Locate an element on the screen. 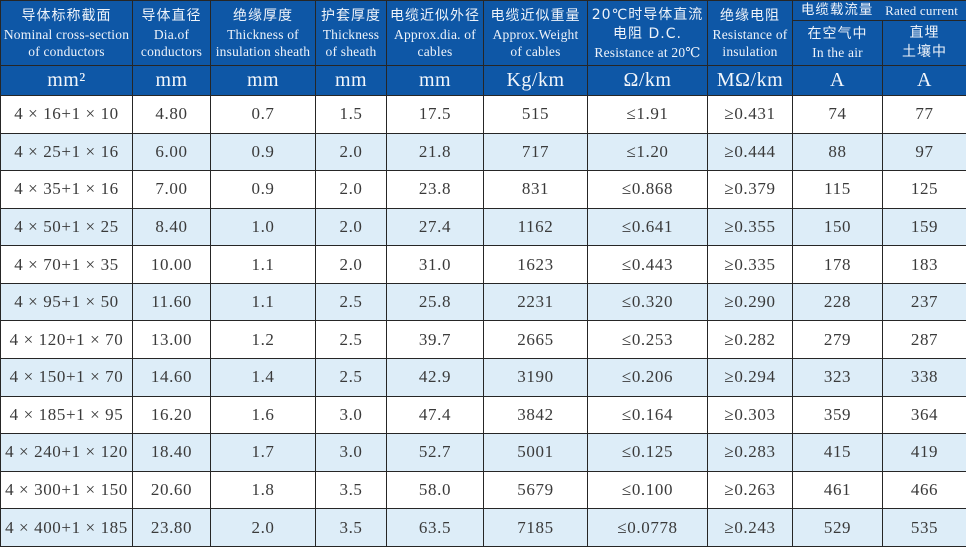 Image resolution: width=966 pixels, height=547 pixels. table-cell: 4 × 185+1 × 95 is located at coordinates (66, 415).